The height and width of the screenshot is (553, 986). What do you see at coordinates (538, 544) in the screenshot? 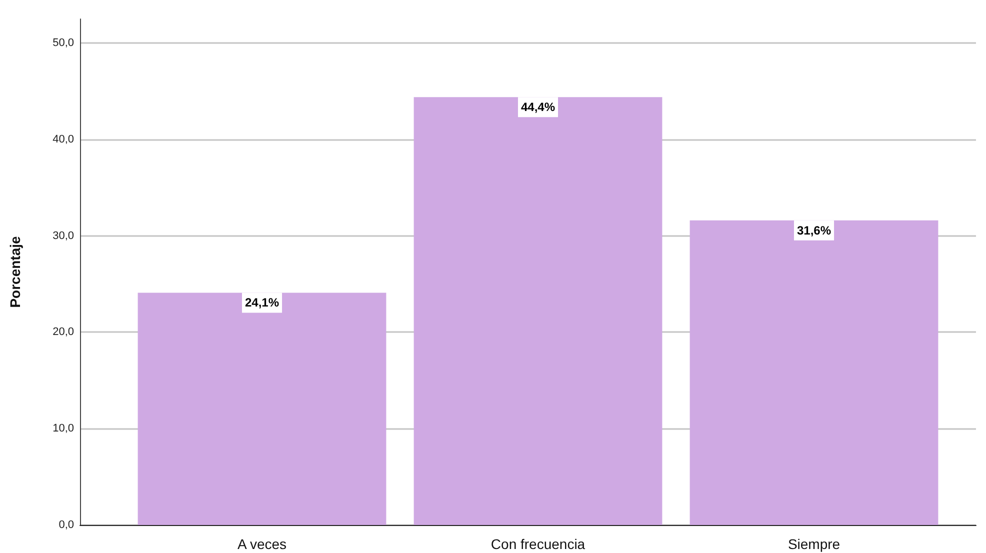
I see `x-tick-label: Con frecuencia` at bounding box center [538, 544].